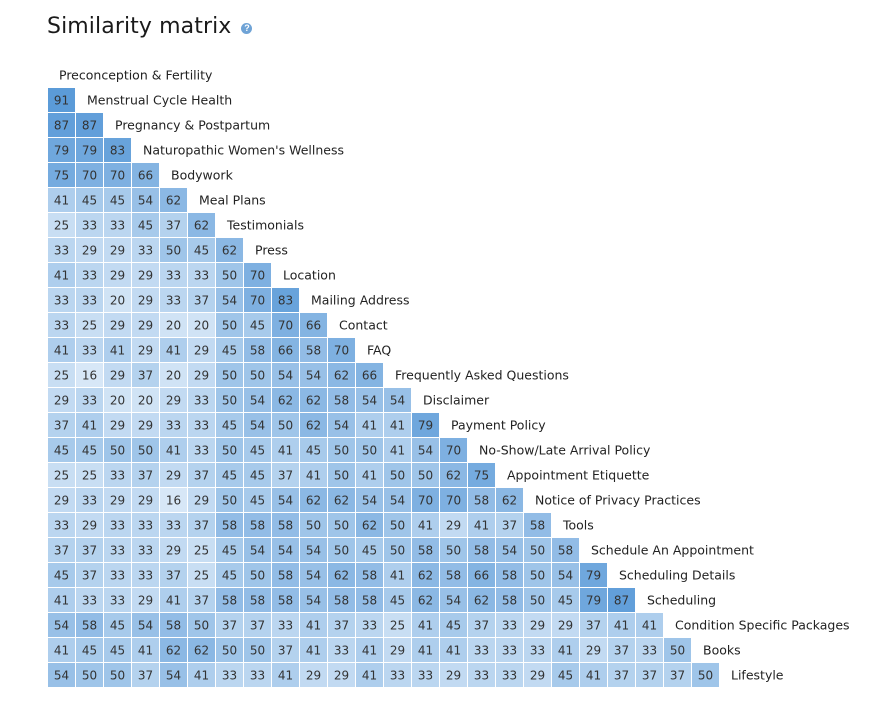 The height and width of the screenshot is (704, 894). I want to click on help-icon: ?, so click(247, 28).